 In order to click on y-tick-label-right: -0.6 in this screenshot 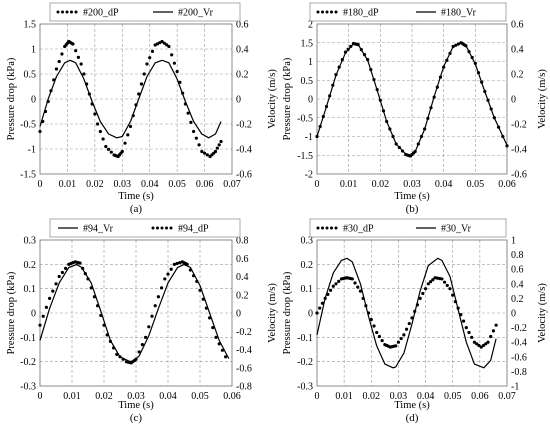, I will do `click(244, 368)`.